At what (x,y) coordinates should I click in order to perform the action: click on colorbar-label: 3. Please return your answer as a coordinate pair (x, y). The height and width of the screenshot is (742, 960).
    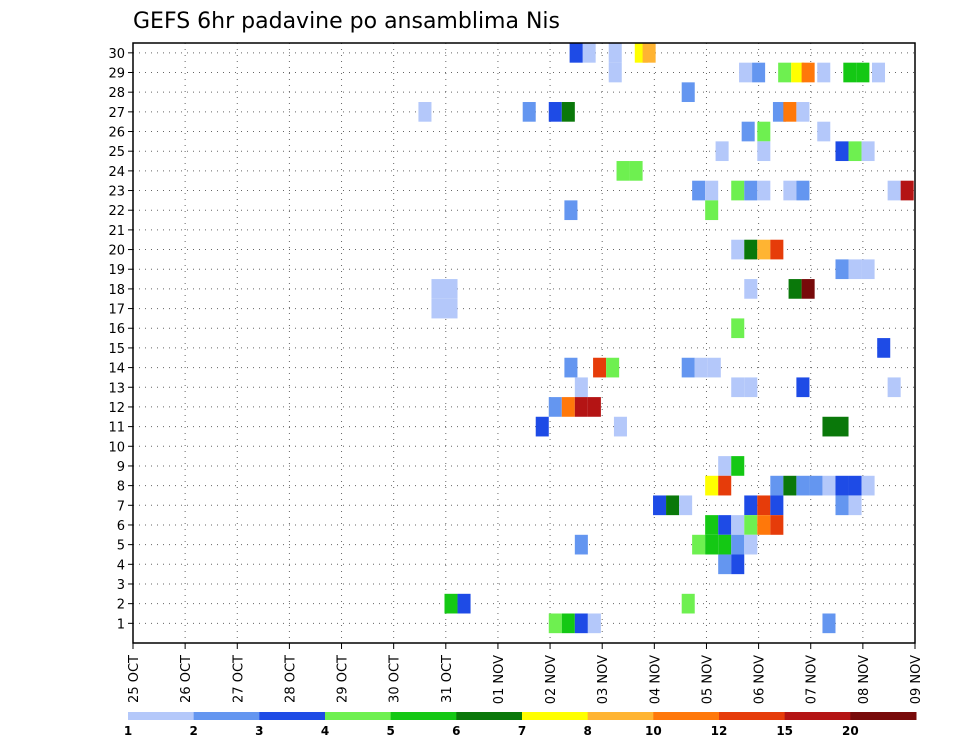
    Looking at the image, I should click on (259, 731).